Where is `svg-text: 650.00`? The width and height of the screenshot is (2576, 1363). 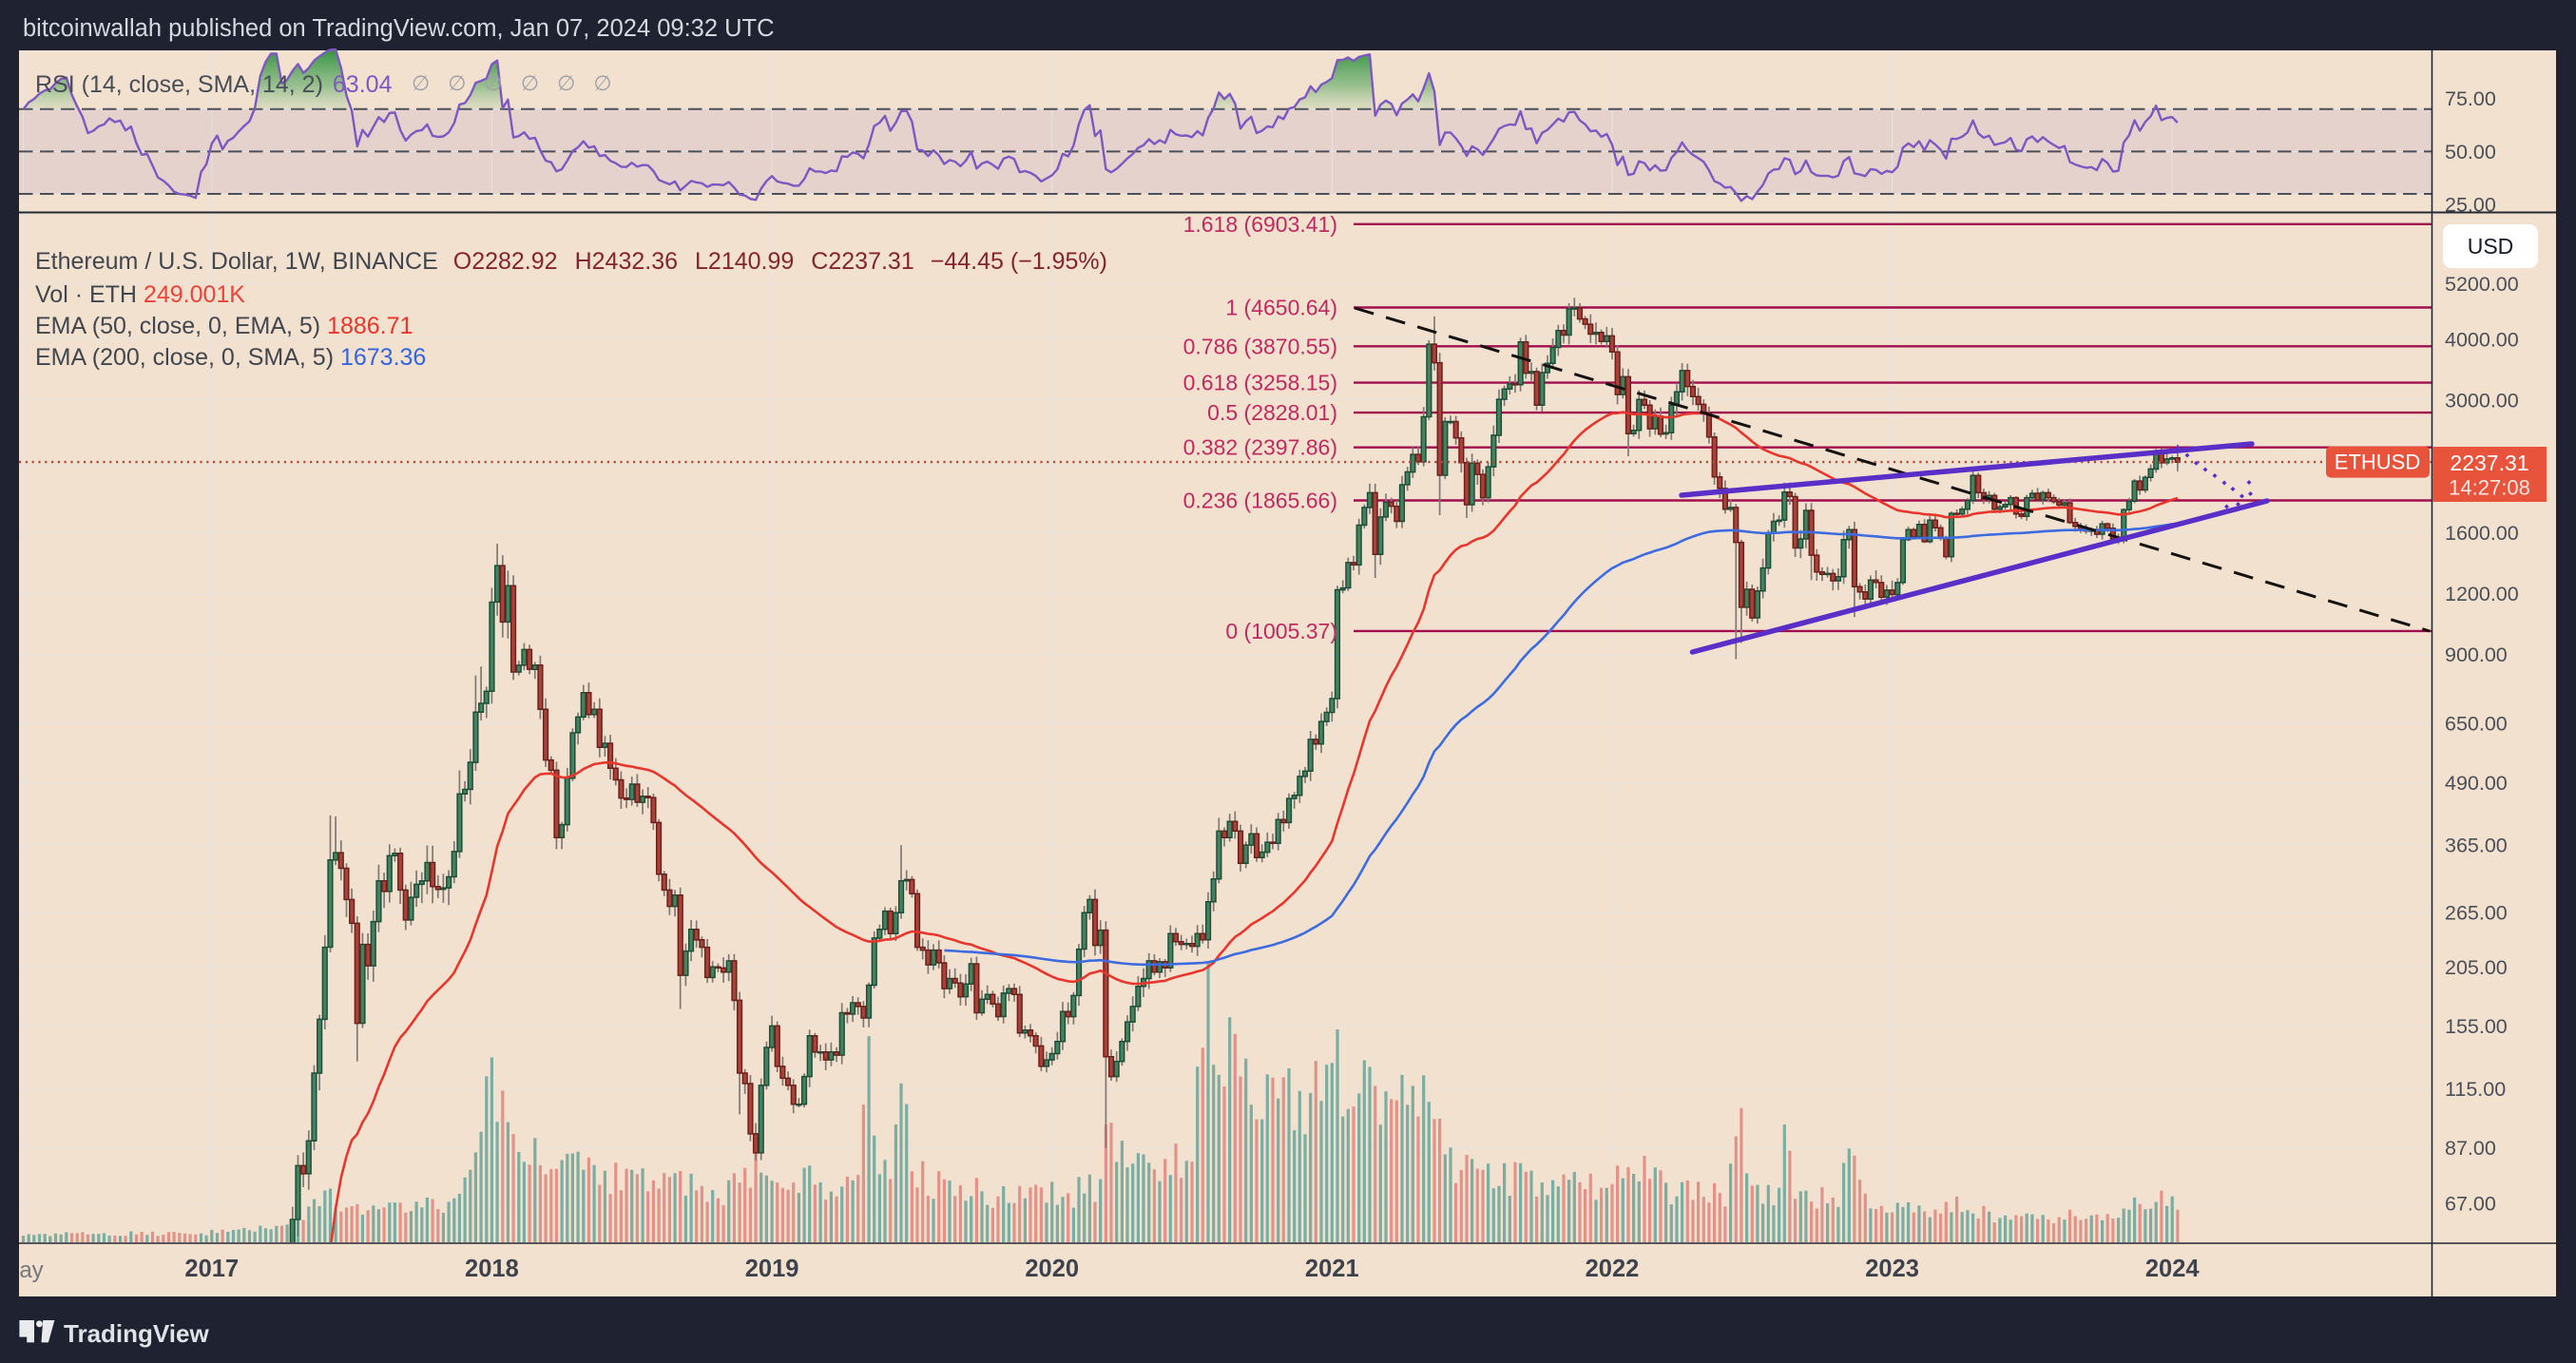
svg-text: 650.00 is located at coordinates (2476, 723).